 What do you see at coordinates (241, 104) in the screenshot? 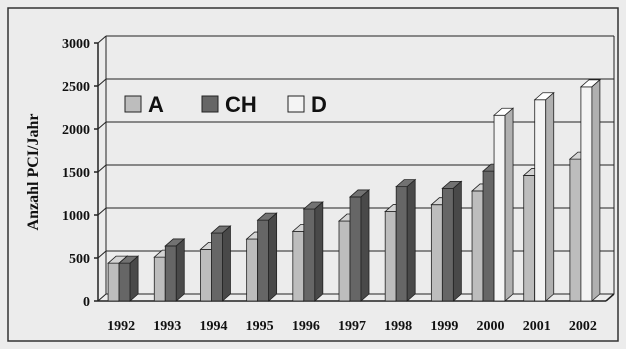
I see `legend-label-CH: CH` at bounding box center [241, 104].